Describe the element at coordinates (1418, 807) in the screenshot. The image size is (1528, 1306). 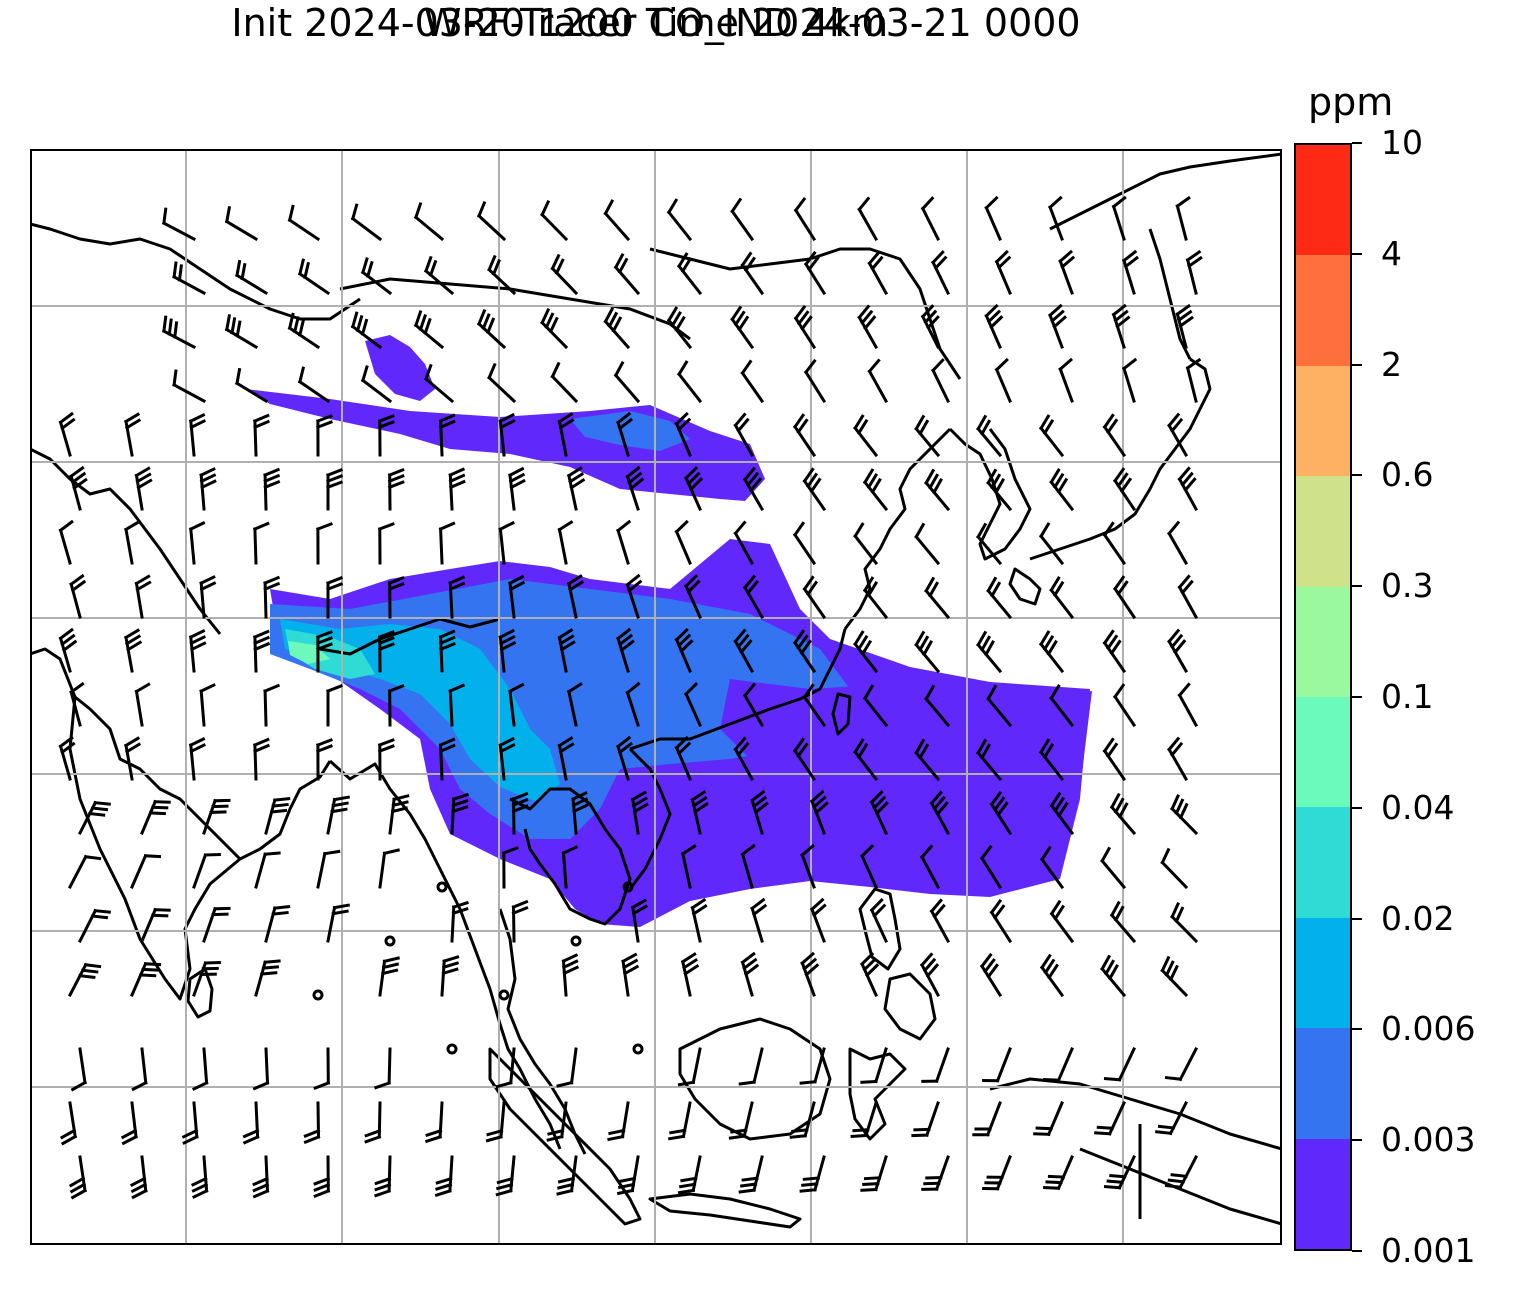
I see `colorbar-tick-label: 0.04` at that location.